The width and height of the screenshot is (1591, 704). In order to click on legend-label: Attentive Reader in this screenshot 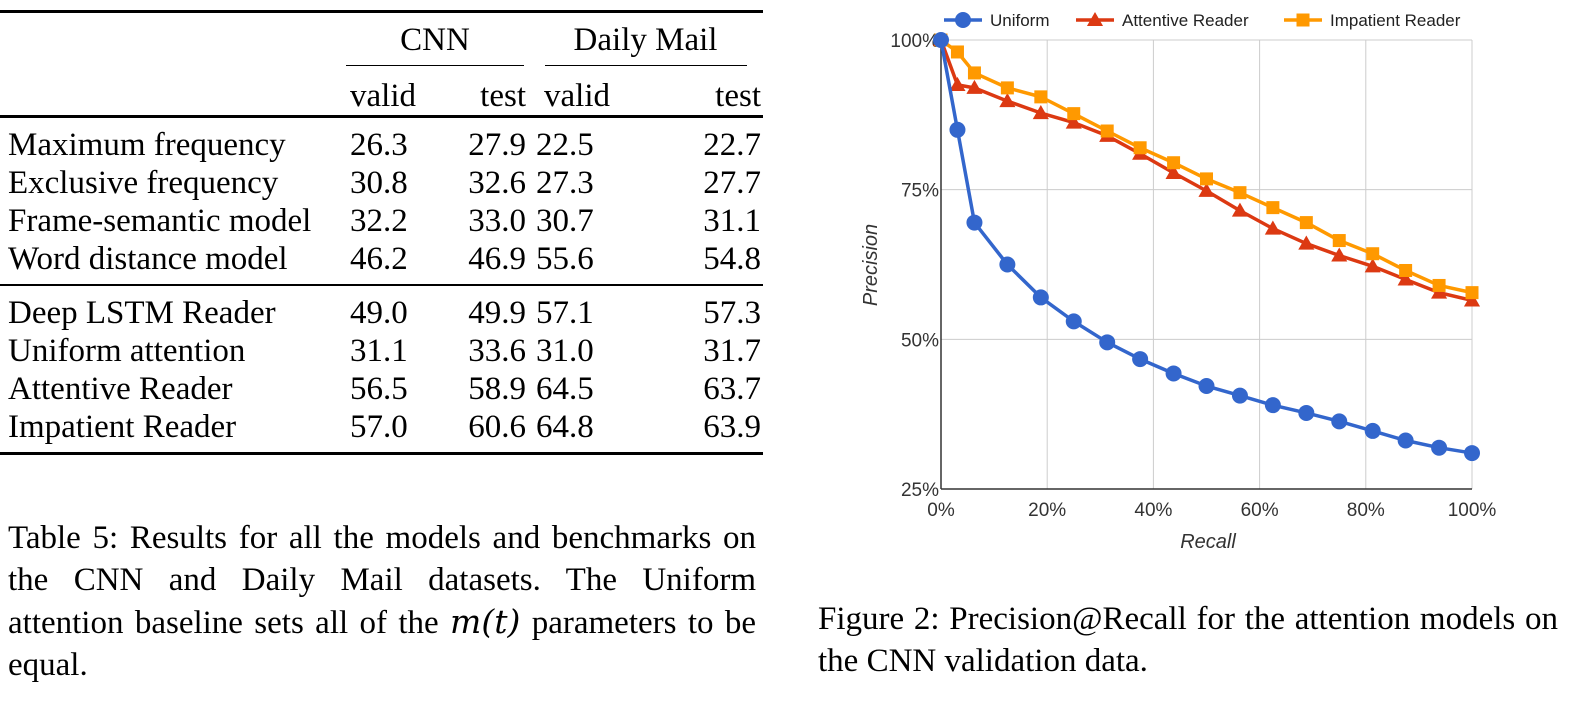, I will do `click(1185, 20)`.